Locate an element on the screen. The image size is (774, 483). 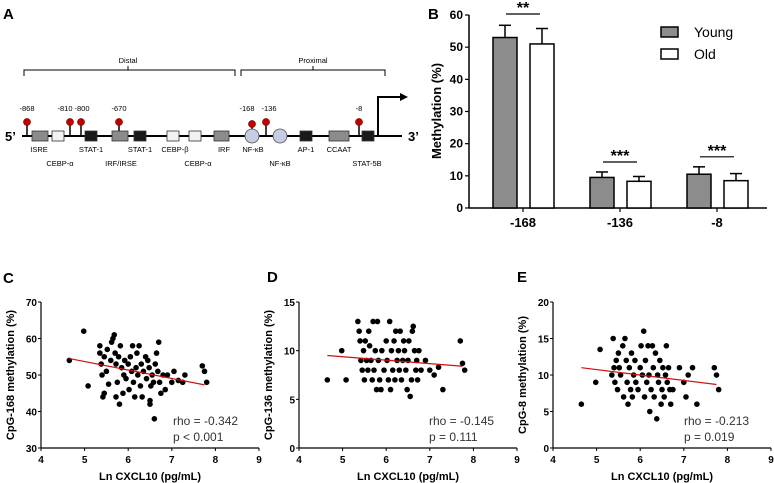
legend-label-young: Young is located at coordinates (713, 32).